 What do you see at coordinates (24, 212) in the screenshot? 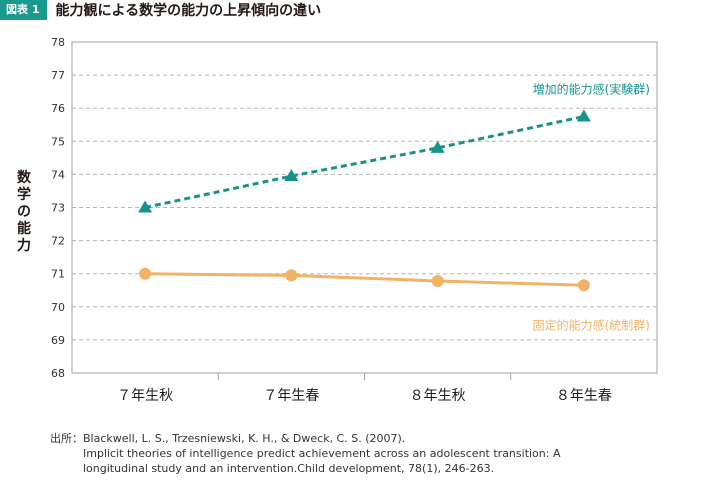
I see `y-axis-label: 数学の能力` at bounding box center [24, 212].